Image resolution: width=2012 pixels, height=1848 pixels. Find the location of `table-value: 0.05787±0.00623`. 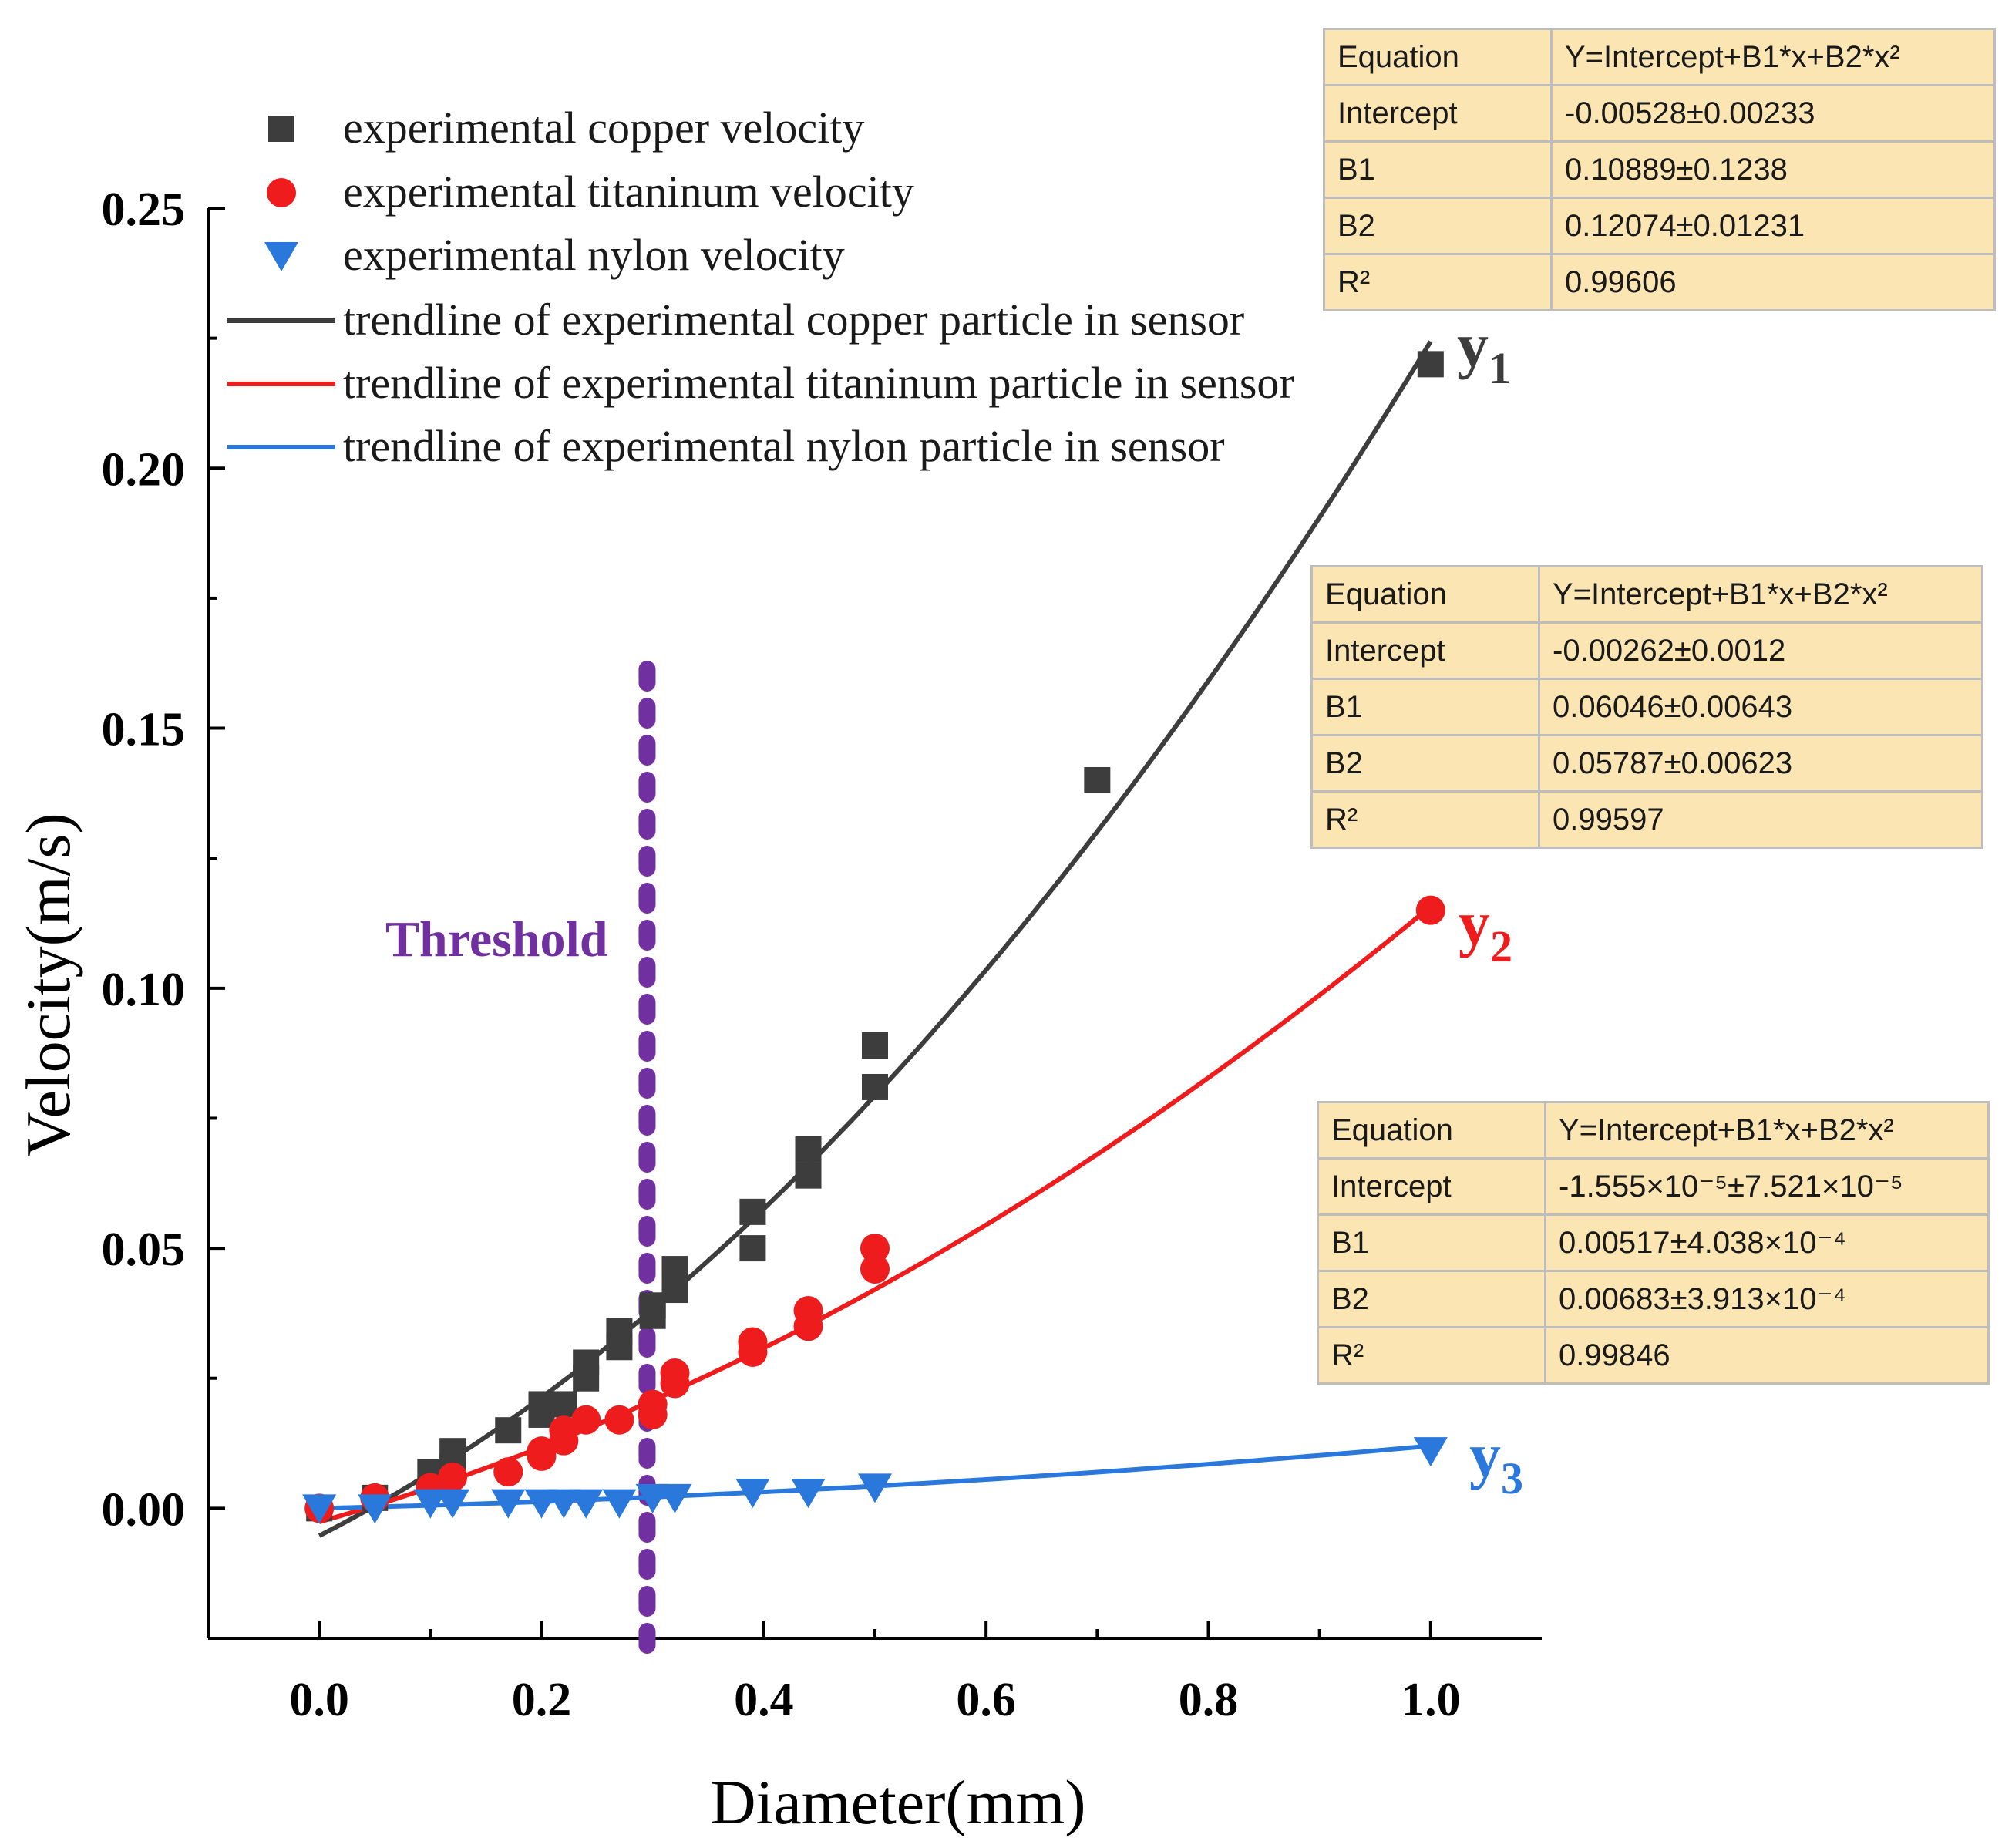

table-value: 0.05787±0.00623 is located at coordinates (1760, 763).